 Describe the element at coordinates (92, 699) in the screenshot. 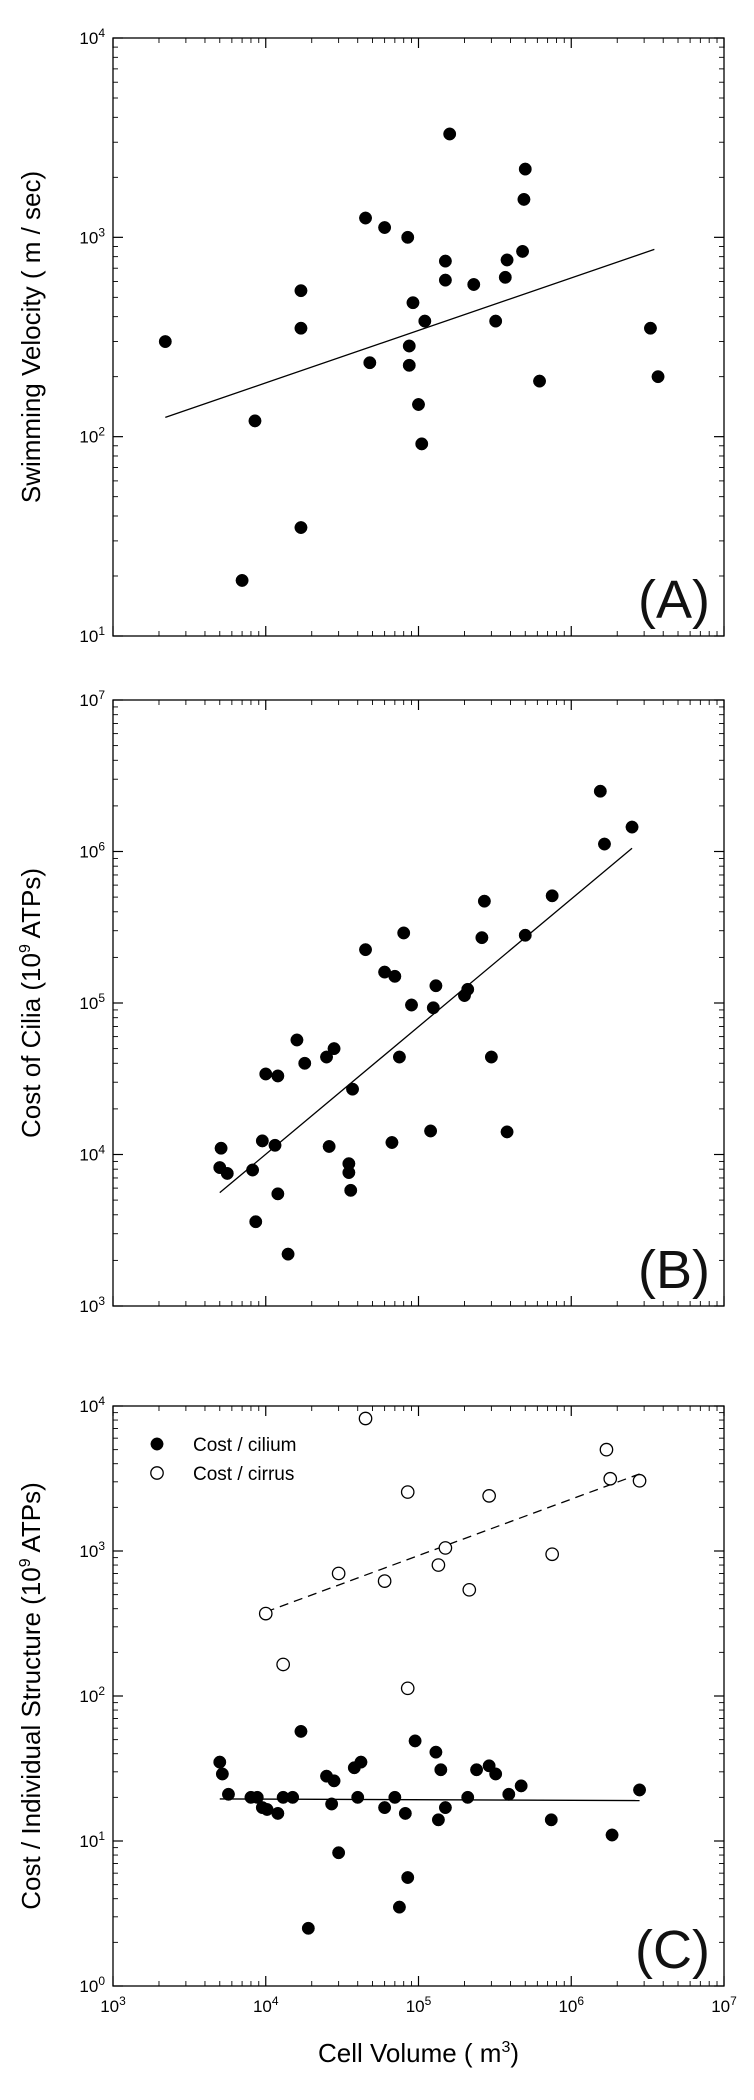

I see `y-tick-label: 10⁷` at that location.